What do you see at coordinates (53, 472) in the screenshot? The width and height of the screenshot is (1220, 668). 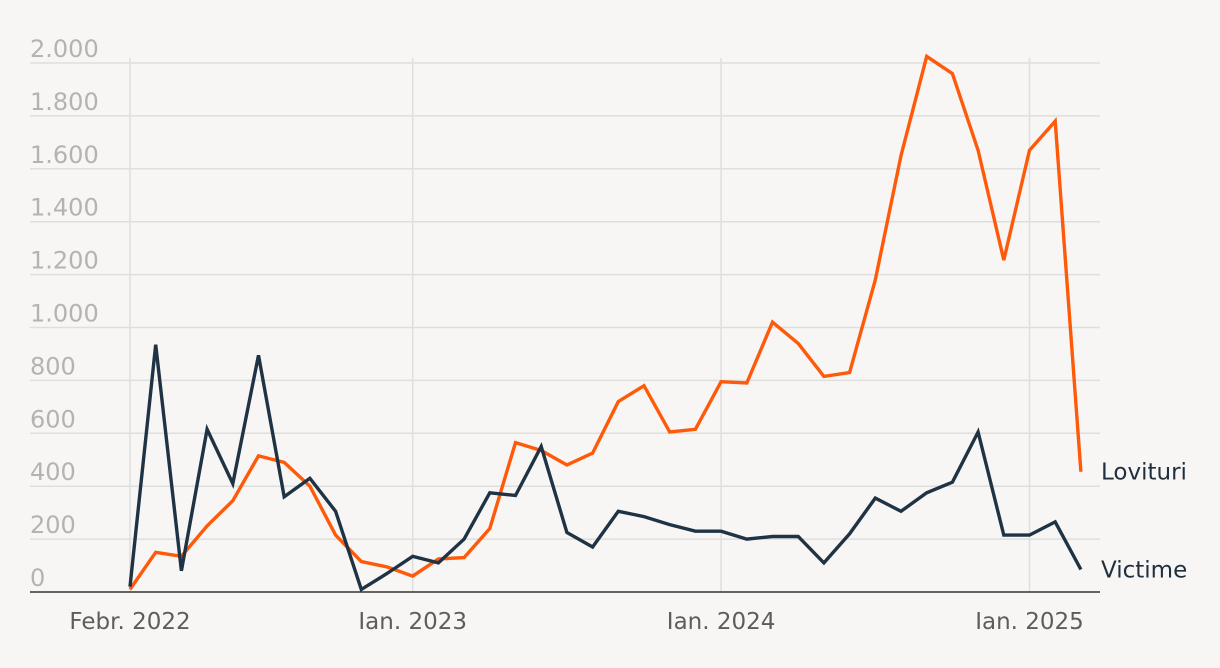 I see `y-tick-label: 400` at bounding box center [53, 472].